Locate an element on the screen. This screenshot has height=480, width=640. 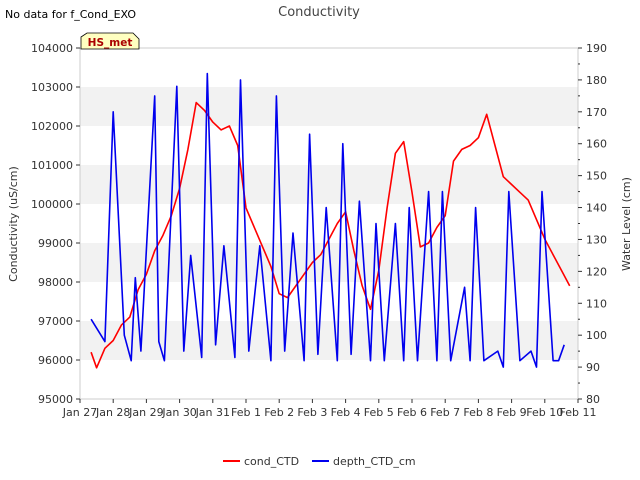
y-right-tick-label: 80 is located at coordinates (593, 399).